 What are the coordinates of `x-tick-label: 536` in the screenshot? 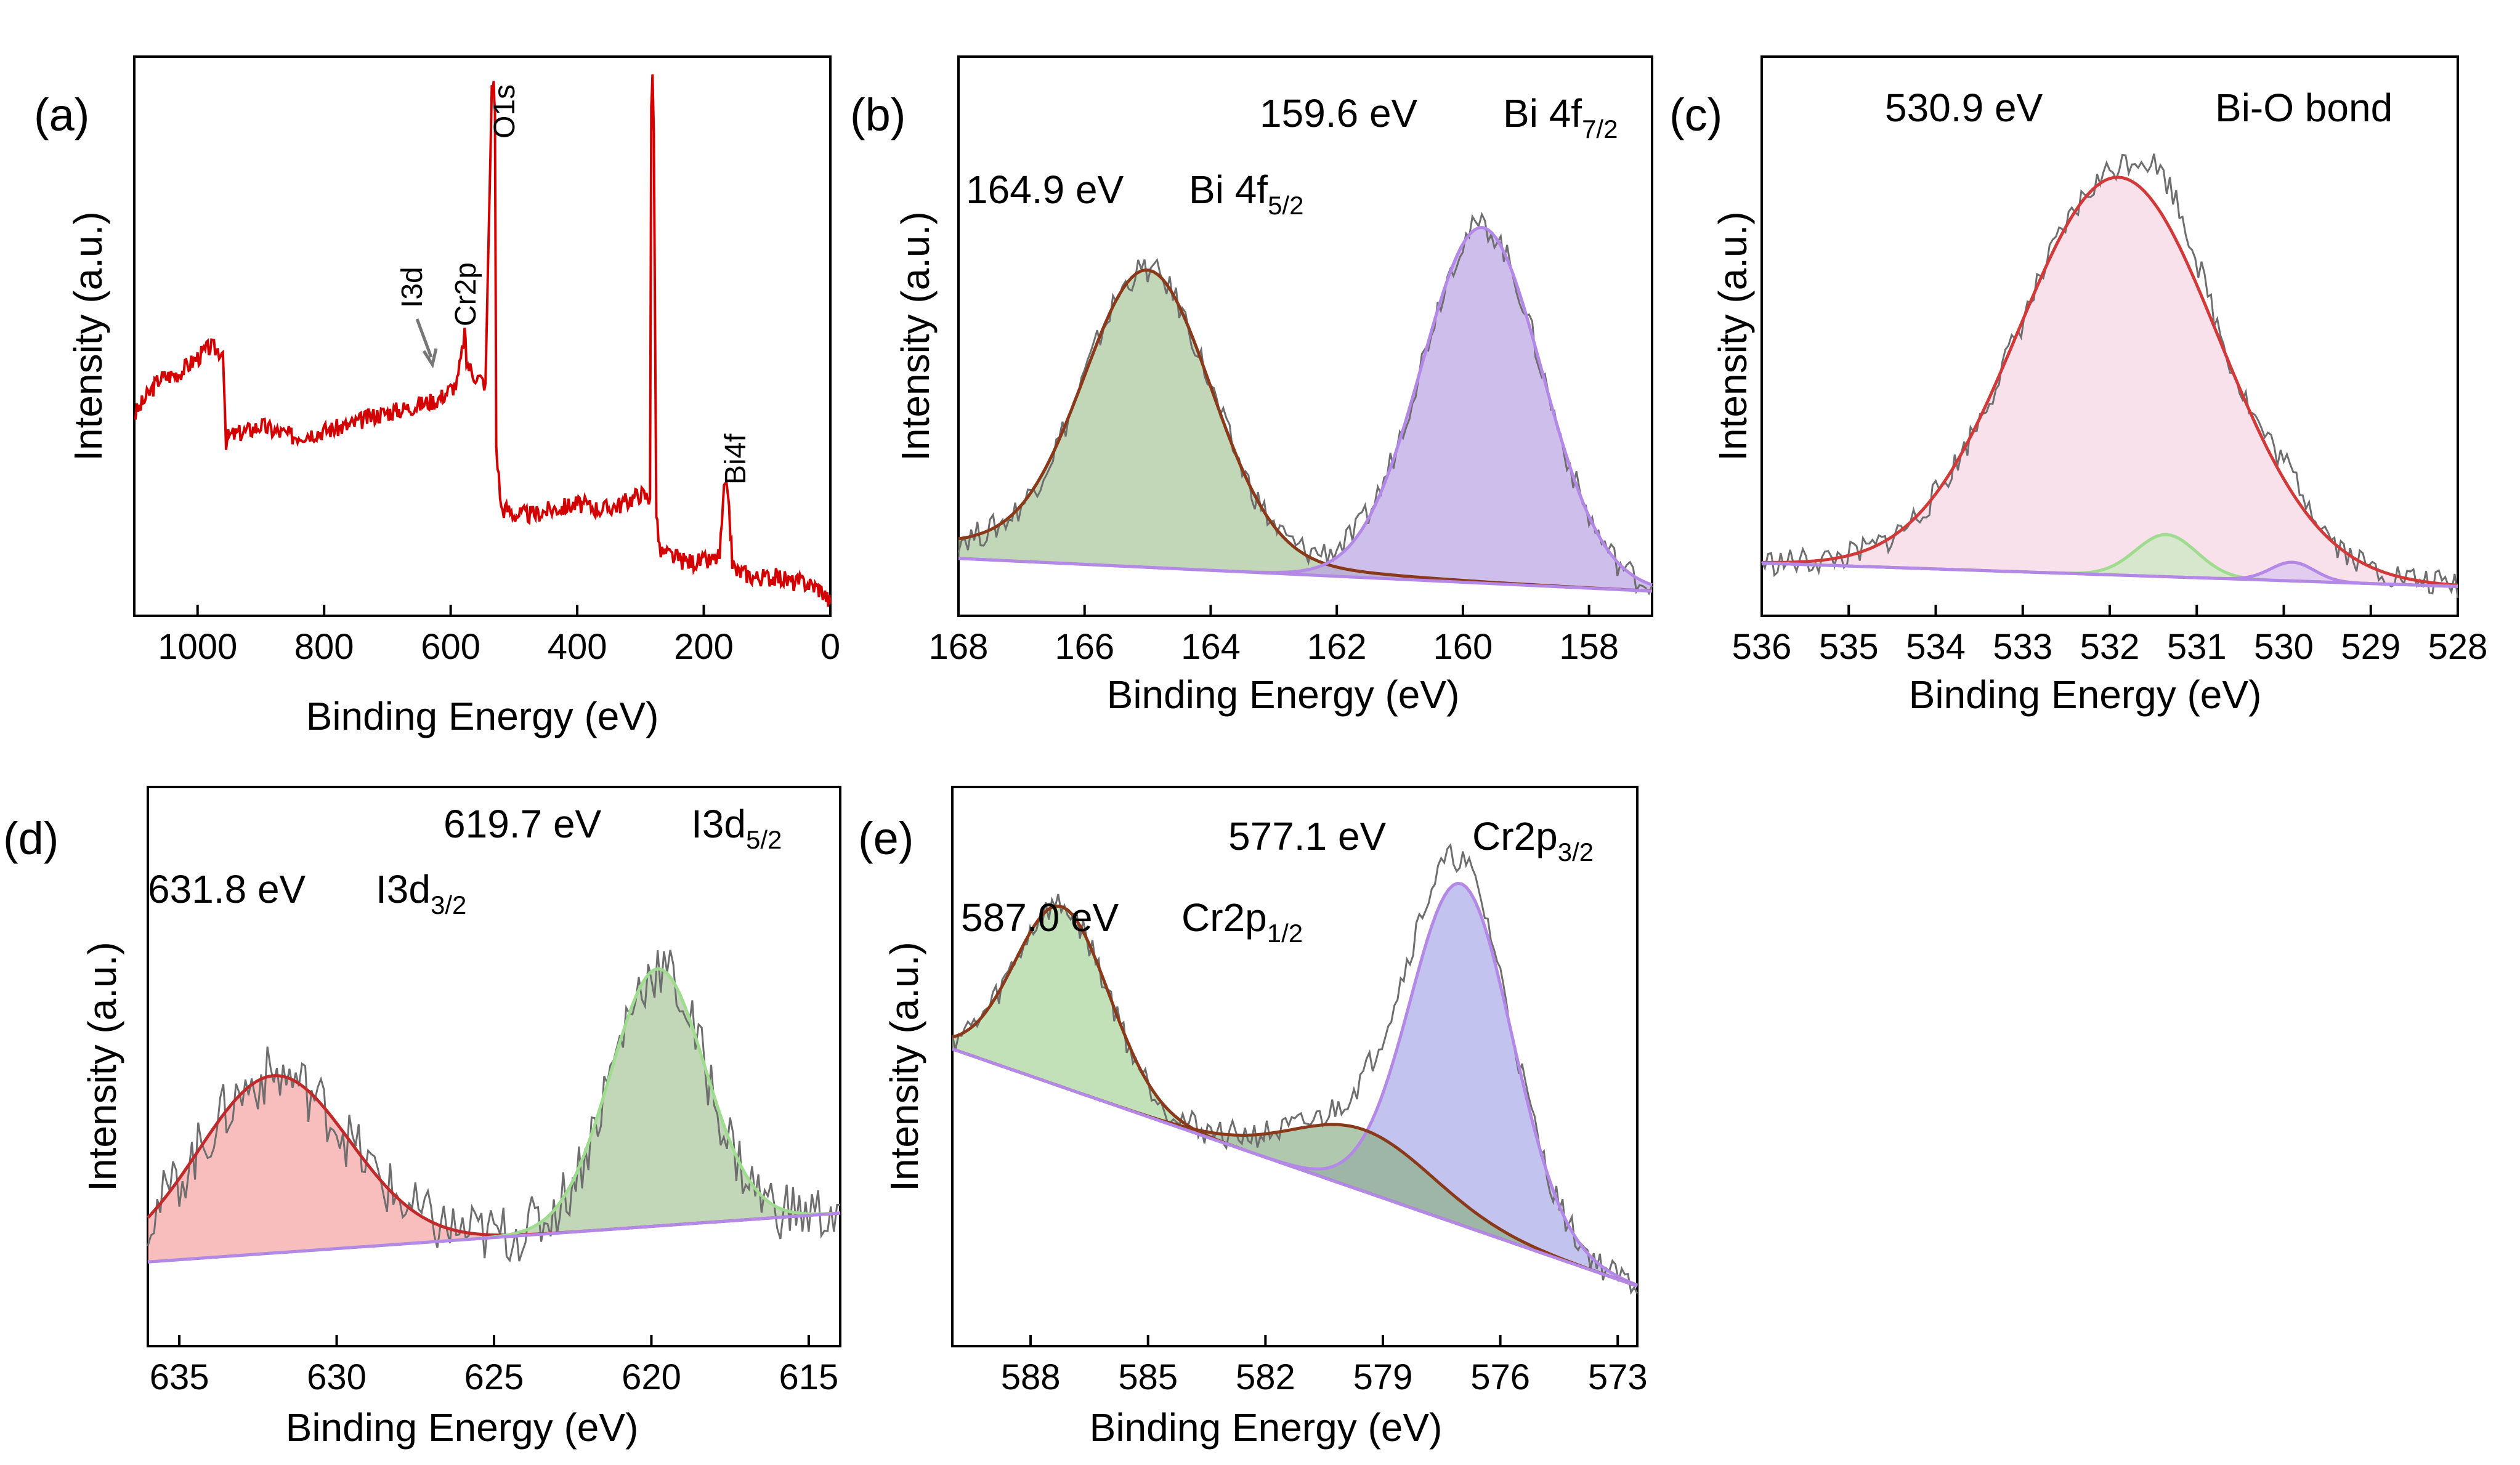 It's located at (1762, 647).